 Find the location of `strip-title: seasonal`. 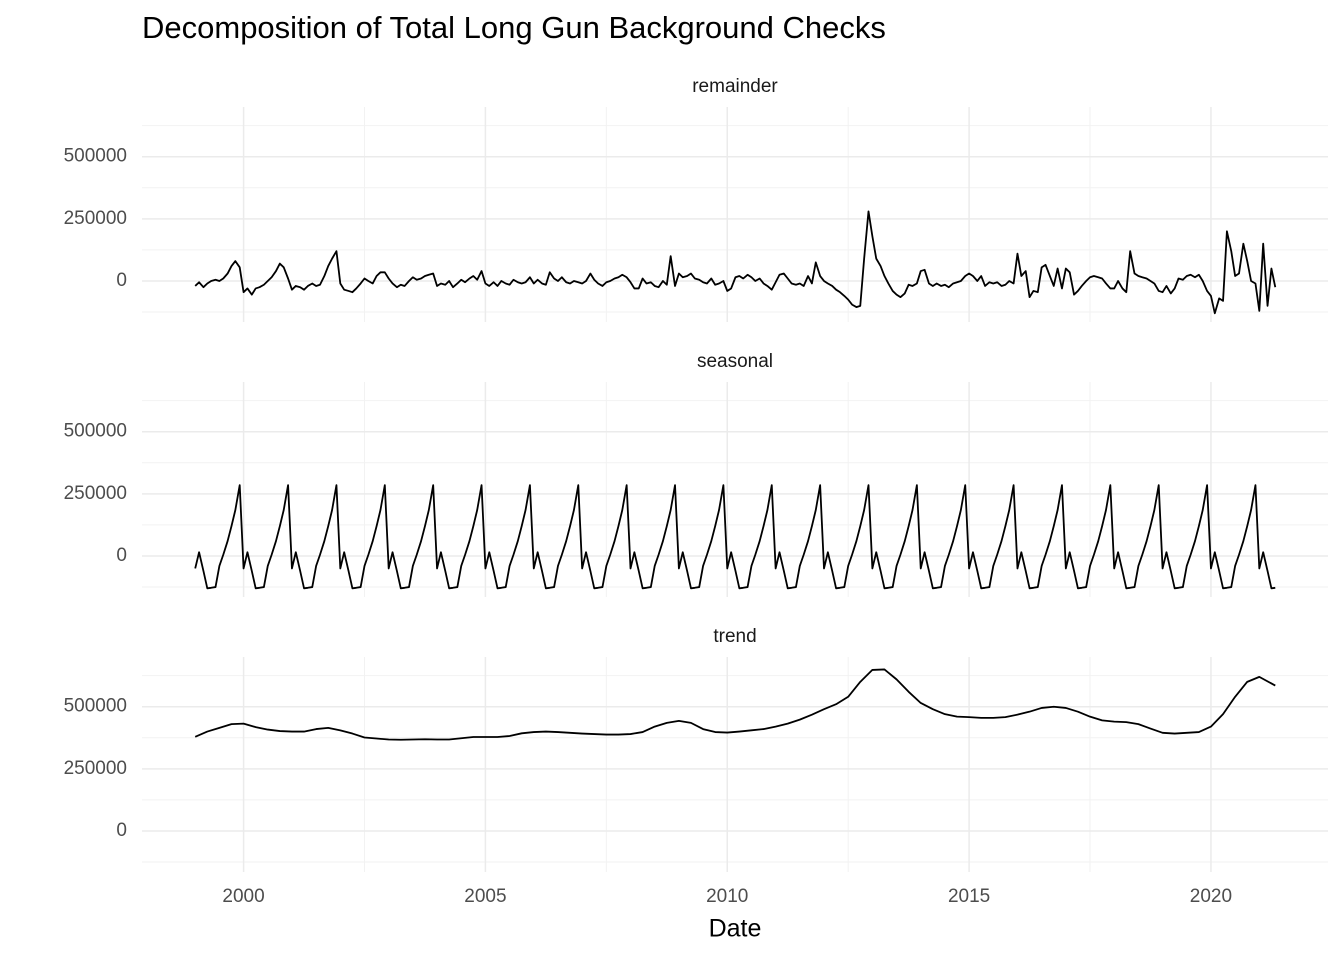

strip-title: seasonal is located at coordinates (735, 361).